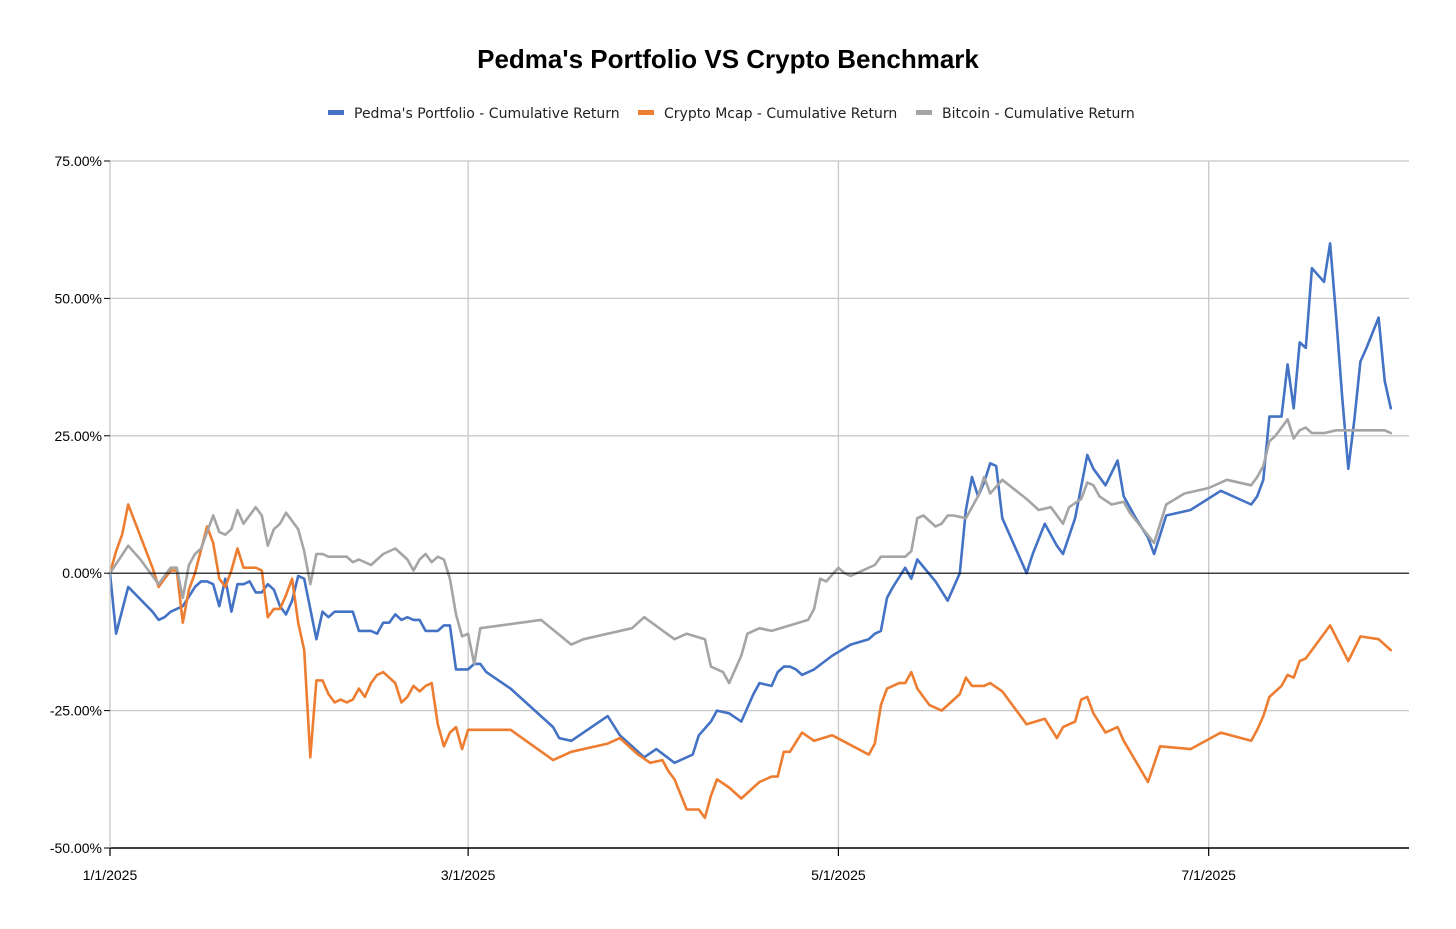 Image resolution: width=1456 pixels, height=929 pixels. I want to click on x-tick-label: 7/1/2025, so click(1208, 875).